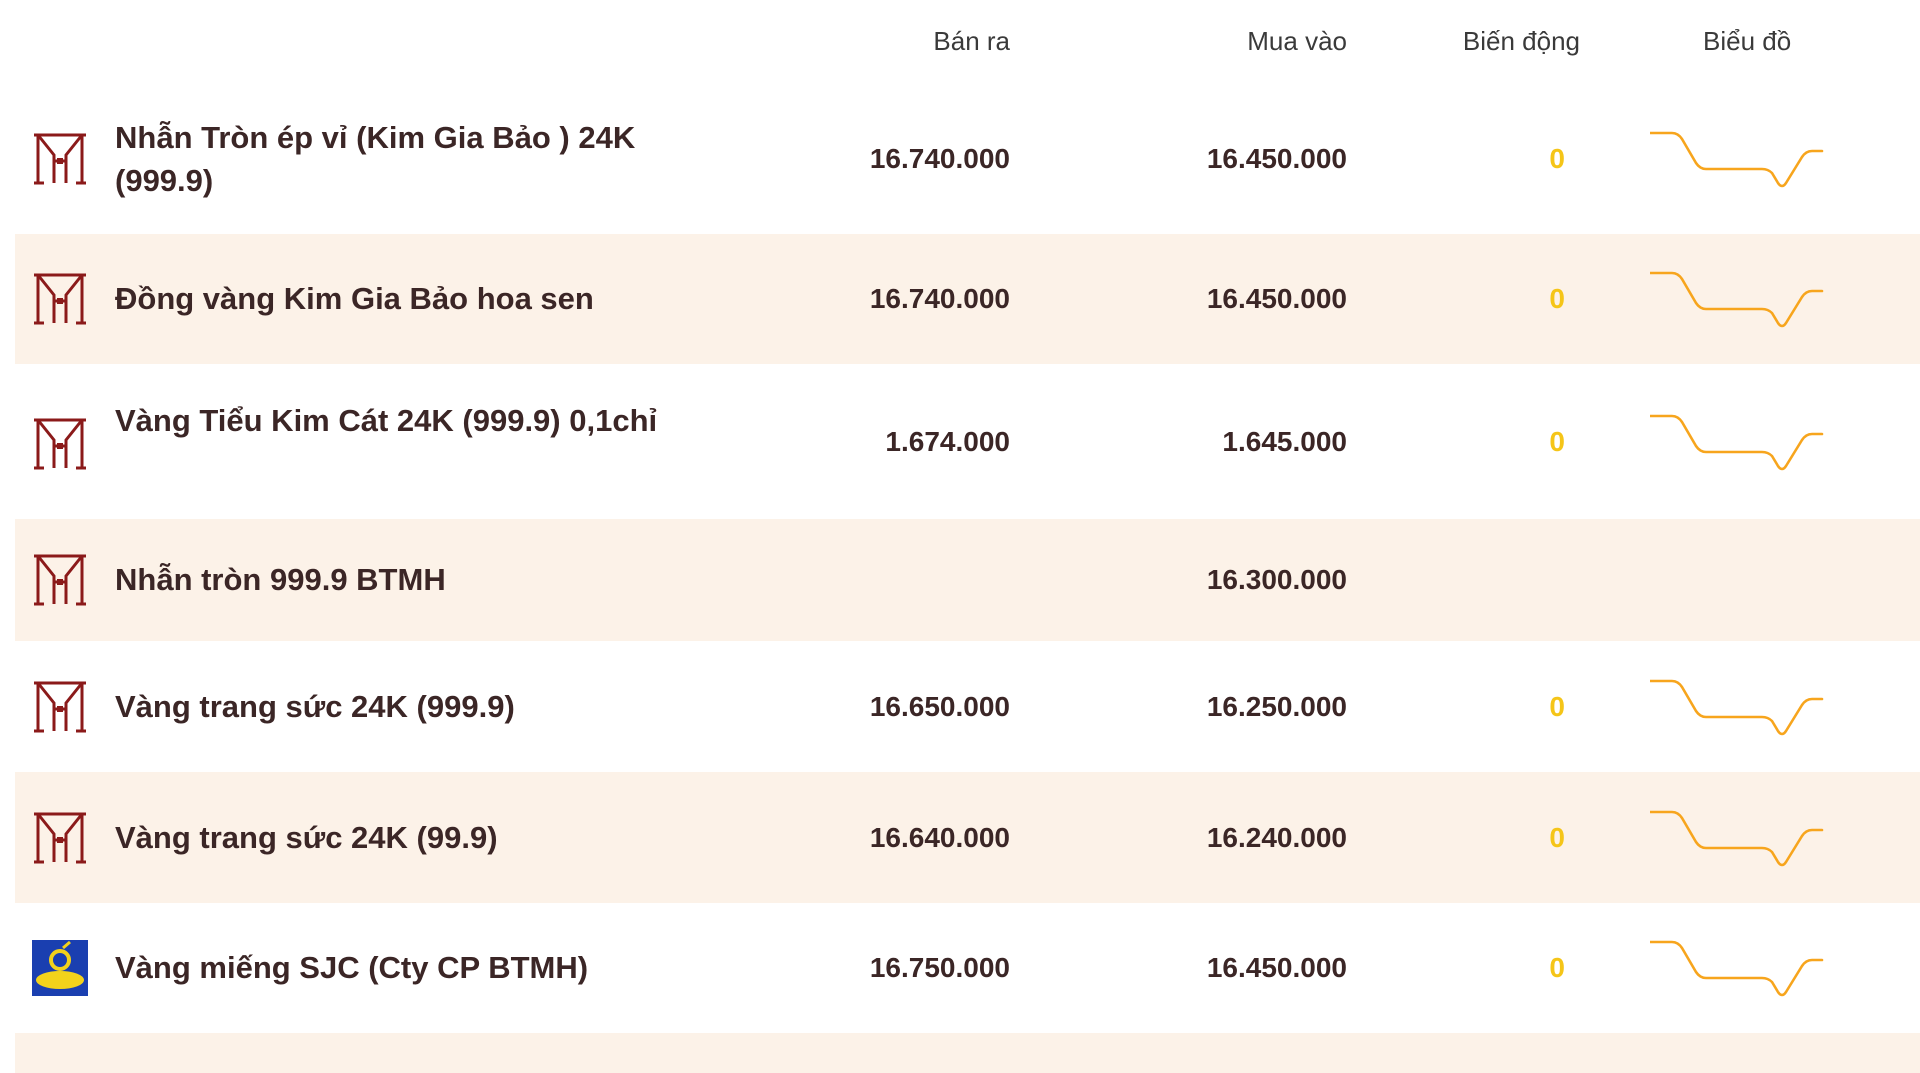 The height and width of the screenshot is (1073, 1920). I want to click on table-row: Nhẫn tròn 999.9 BTMH 16.300.000, so click(967, 580).